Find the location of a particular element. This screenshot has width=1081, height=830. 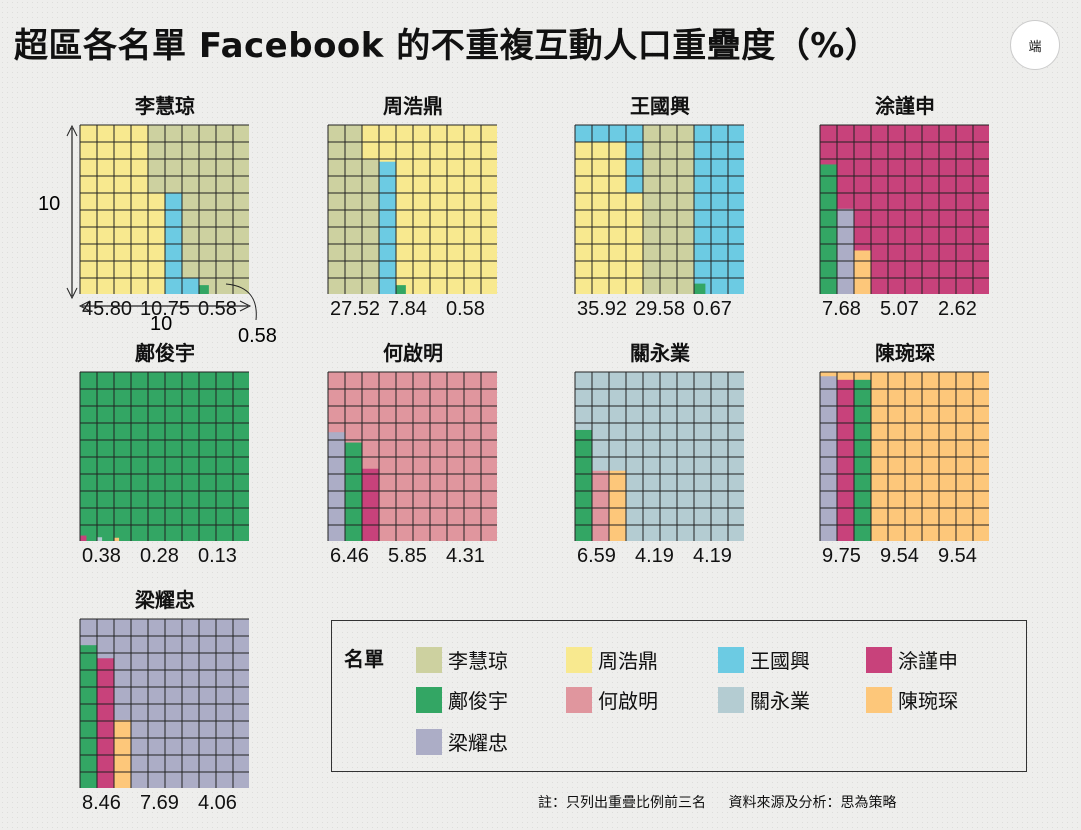

value-label: 7.69 is located at coordinates (159, 803).